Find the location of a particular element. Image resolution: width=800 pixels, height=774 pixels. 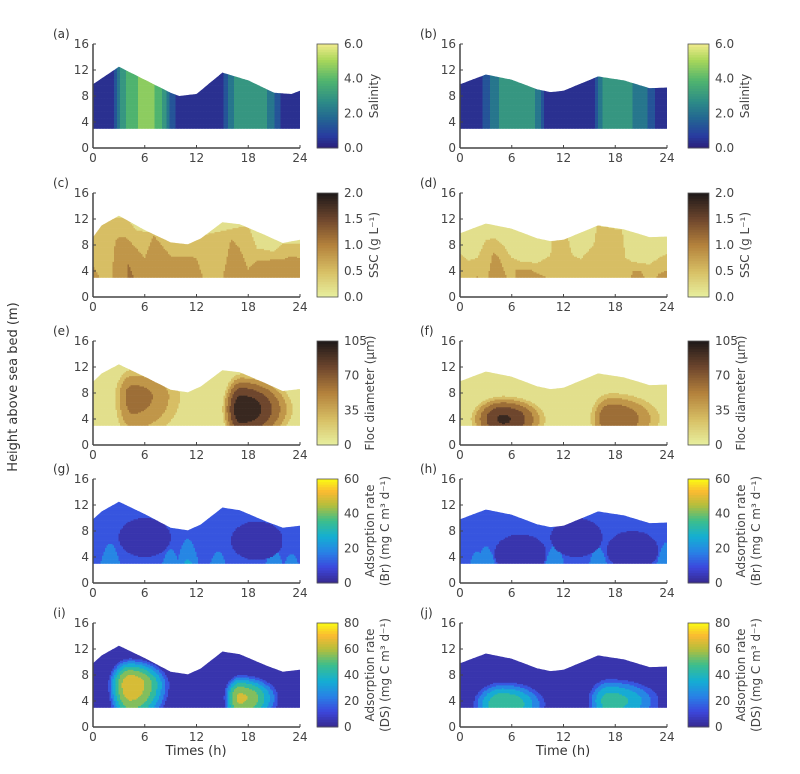

colorbar: 0.0 2.0 4.0 6.0 Salinity is located at coordinates (349, 96).